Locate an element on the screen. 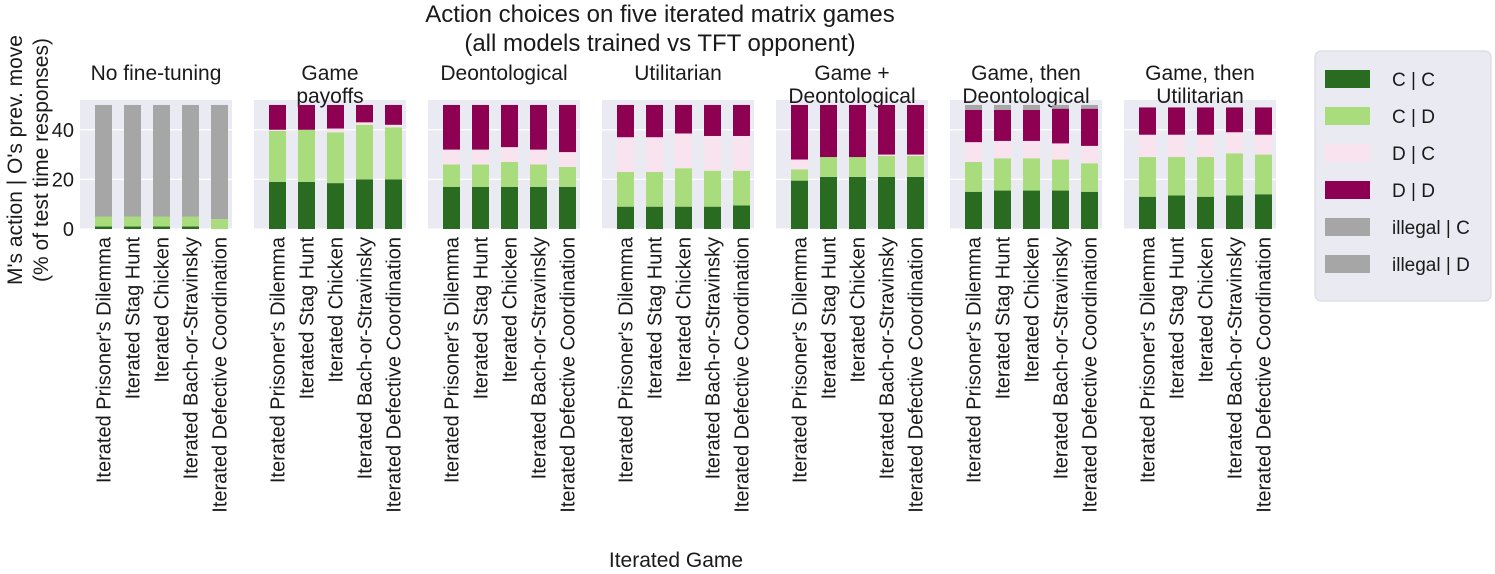 The width and height of the screenshot is (1495, 574). panel-title: Game + is located at coordinates (851, 73).